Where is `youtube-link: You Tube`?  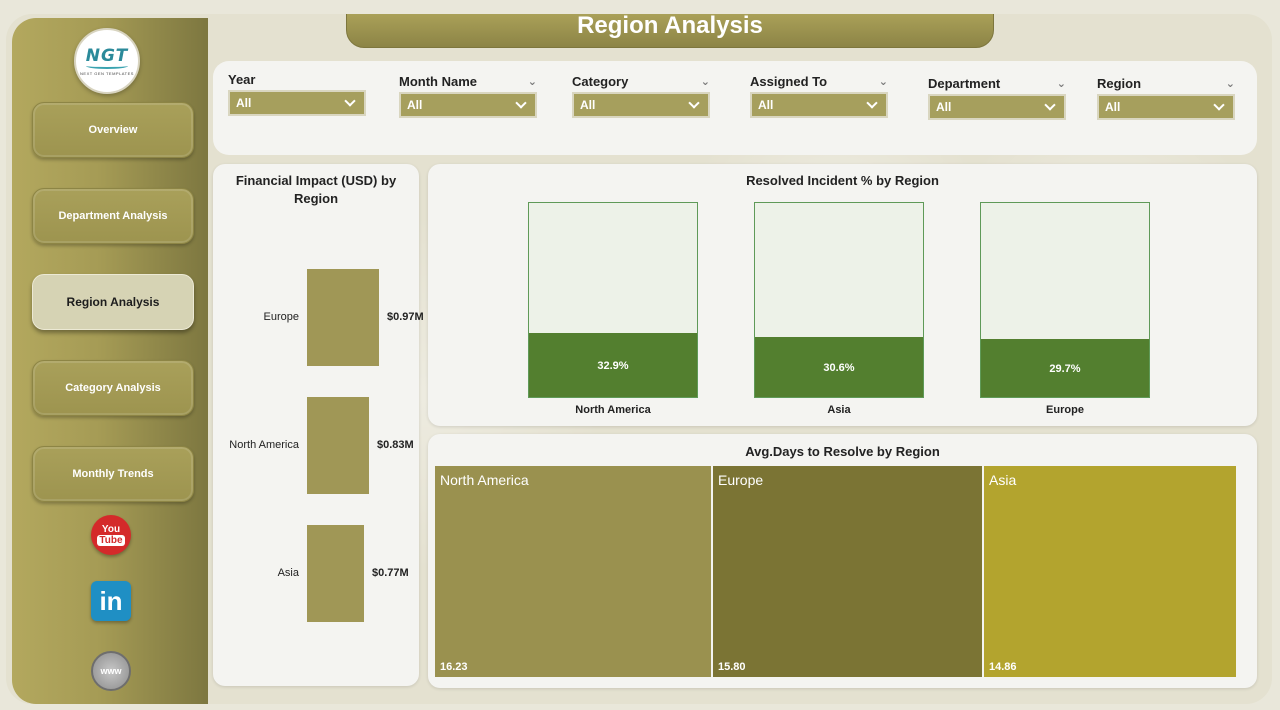 youtube-link: You Tube is located at coordinates (111, 535).